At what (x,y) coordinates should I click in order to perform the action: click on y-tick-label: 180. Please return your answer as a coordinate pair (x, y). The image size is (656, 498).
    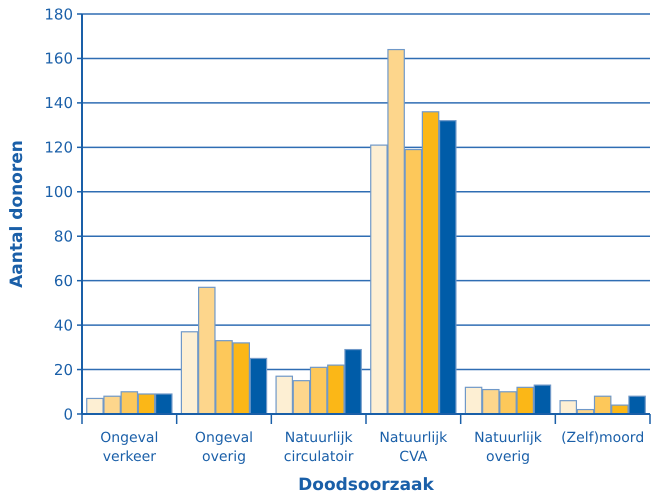
    Looking at the image, I should click on (58, 14).